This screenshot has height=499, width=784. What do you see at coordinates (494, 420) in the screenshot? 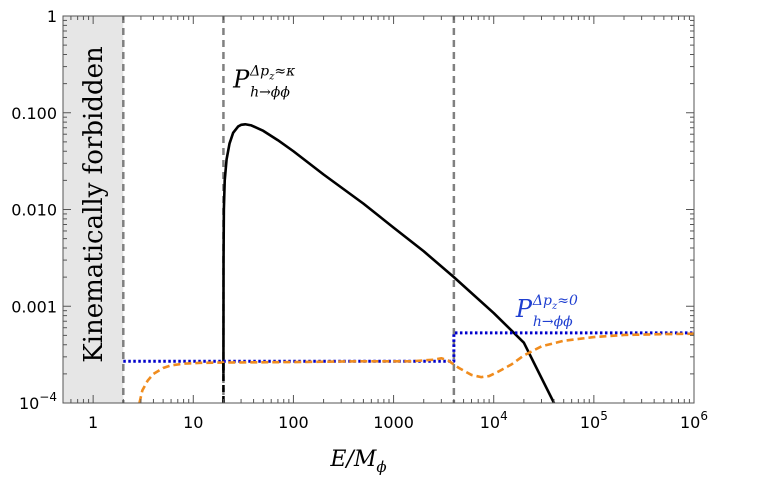
I see `x-tick-label: 10⁴` at bounding box center [494, 420].